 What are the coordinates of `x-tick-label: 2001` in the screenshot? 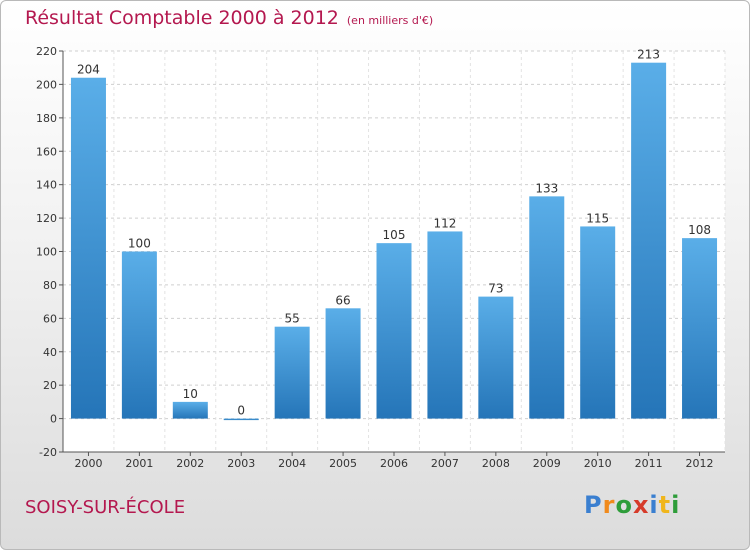 It's located at (139, 463).